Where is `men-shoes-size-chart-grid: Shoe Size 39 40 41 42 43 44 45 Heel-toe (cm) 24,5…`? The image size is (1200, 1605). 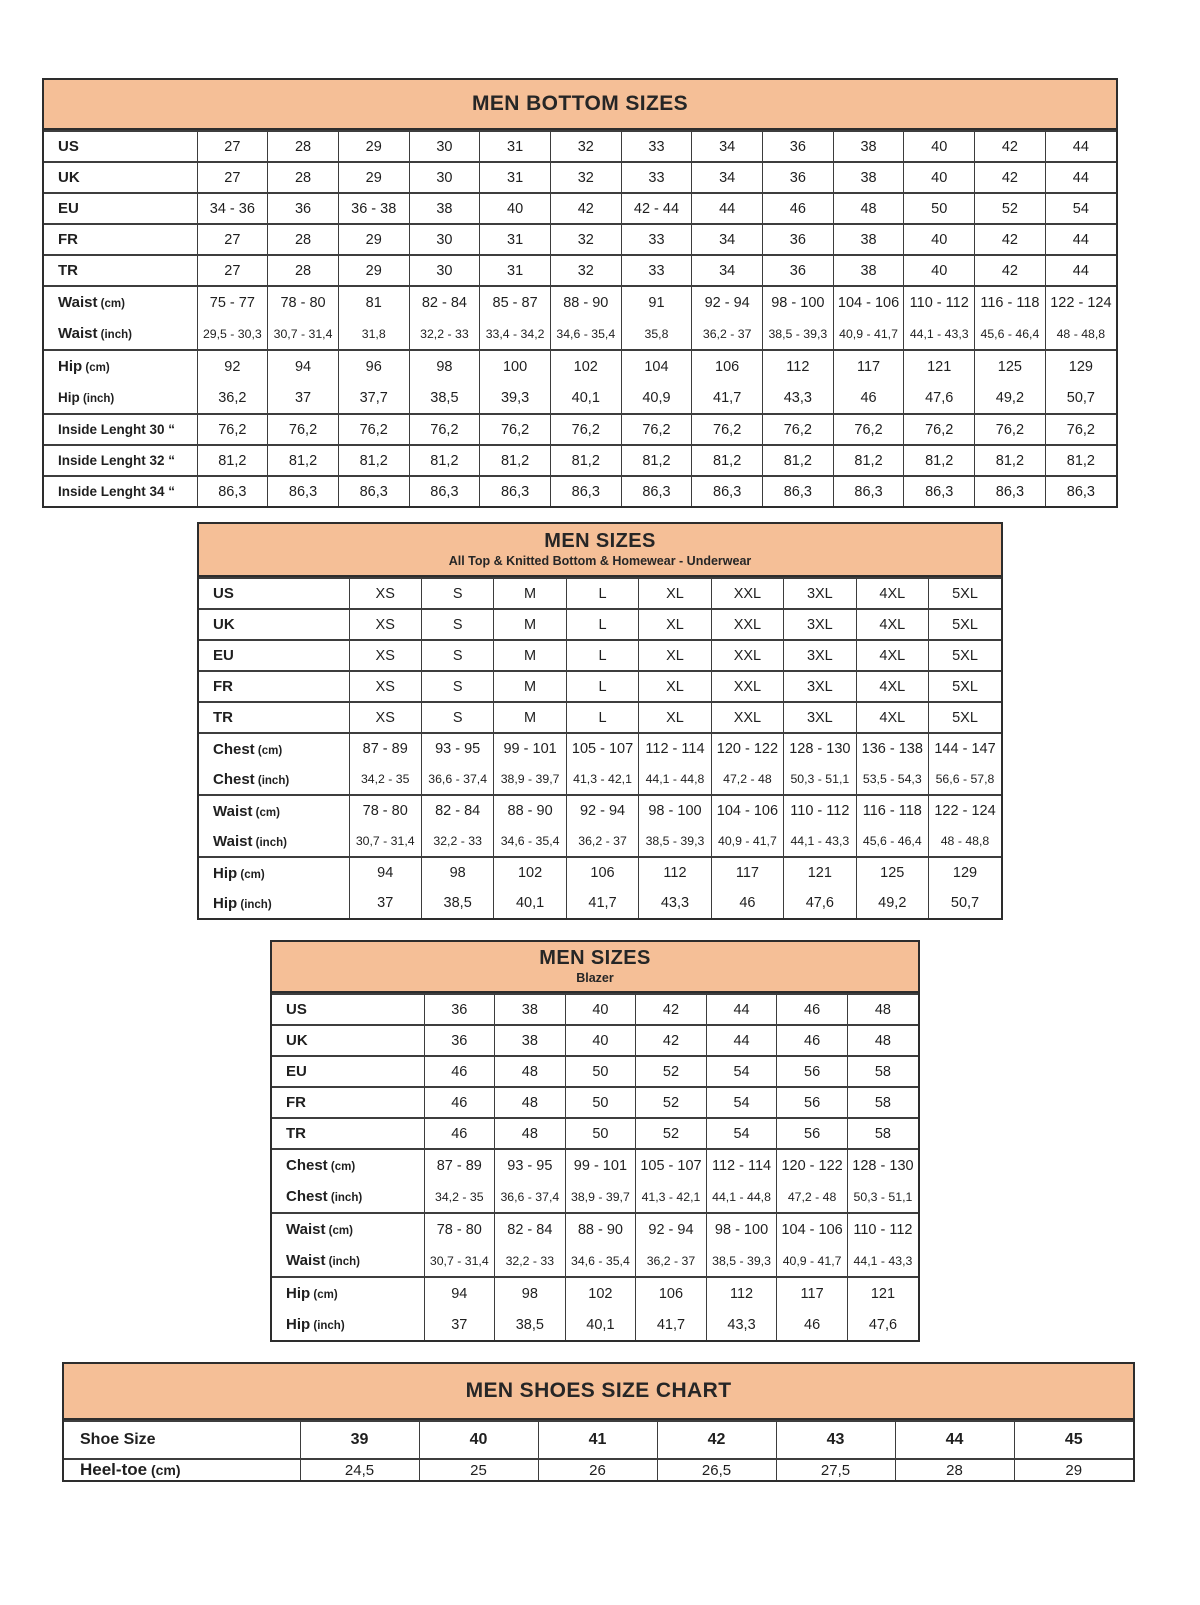 men-shoes-size-chart-grid: Shoe Size 39 40 41 42 43 44 45 Heel-toe (cm) 24,5… is located at coordinates (598, 1450).